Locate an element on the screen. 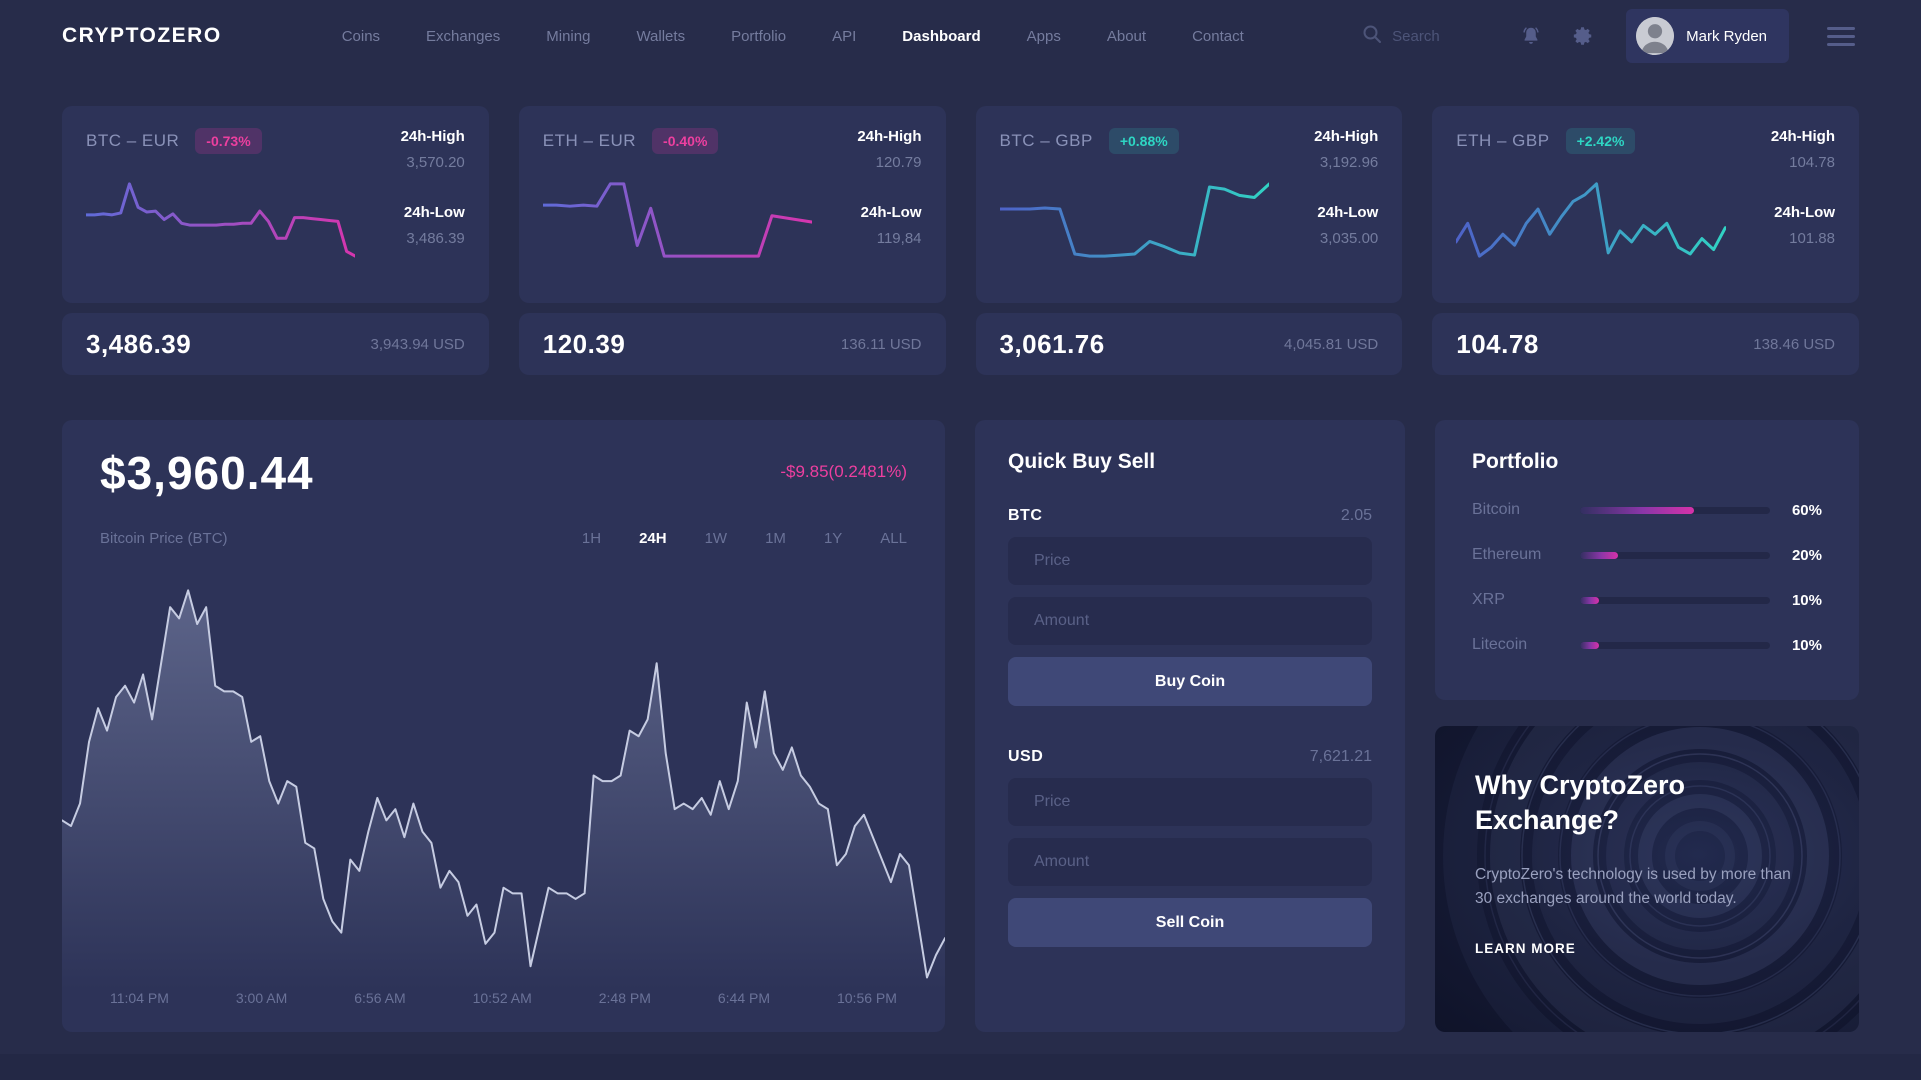 The height and width of the screenshot is (1080, 1921). ticker-price-usd: 138.46 USD is located at coordinates (1794, 344).